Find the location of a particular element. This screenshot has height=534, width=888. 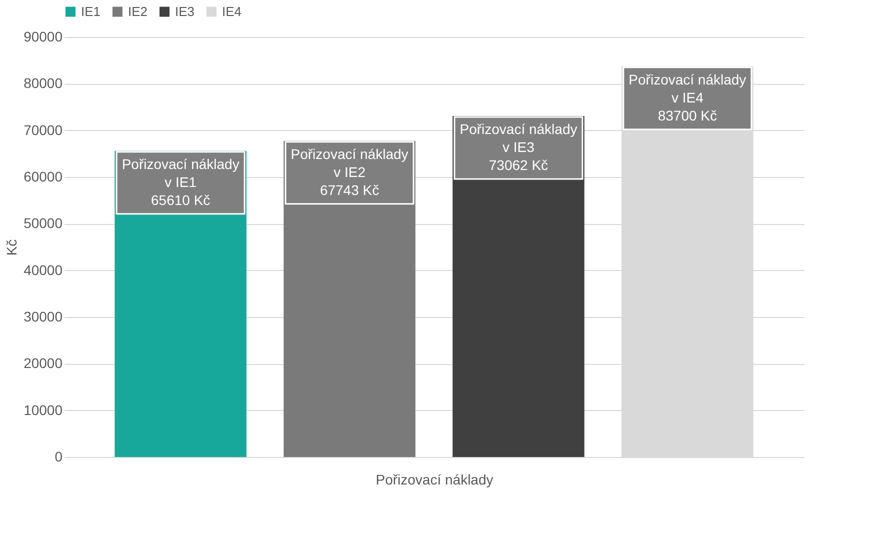

legend-label: IE4 is located at coordinates (232, 11).